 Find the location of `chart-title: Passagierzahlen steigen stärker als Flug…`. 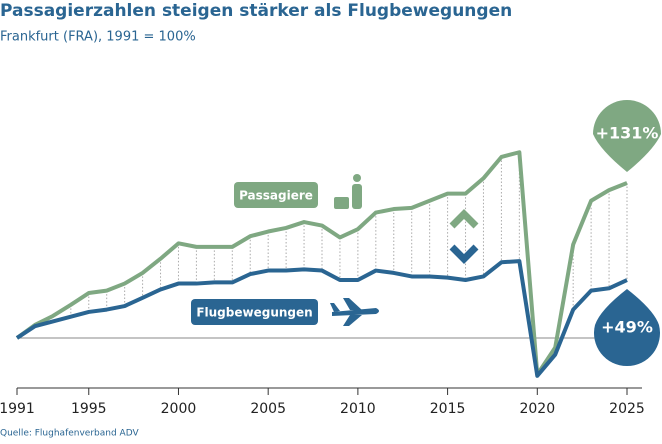

chart-title: Passagierzahlen steigen stärker als Flug… is located at coordinates (256, 11).